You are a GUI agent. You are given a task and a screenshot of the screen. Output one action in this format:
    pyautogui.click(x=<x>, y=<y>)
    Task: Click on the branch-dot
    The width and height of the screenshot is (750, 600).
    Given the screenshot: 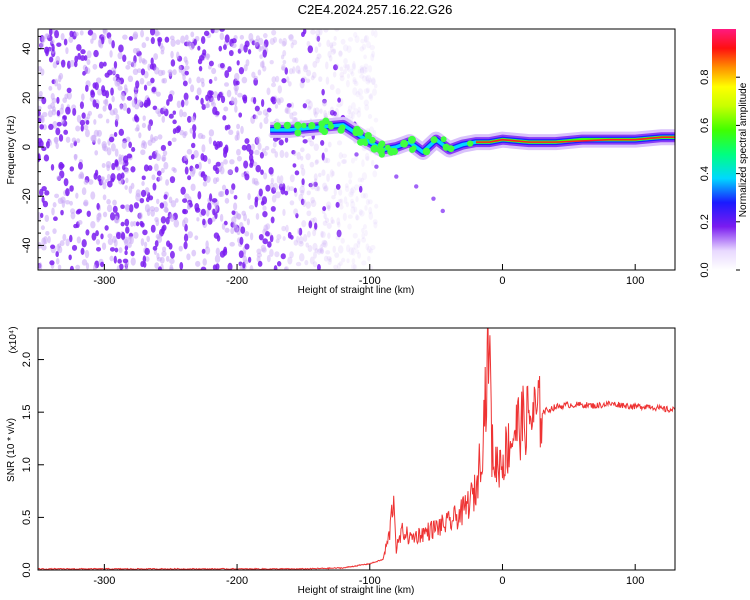 What is the action you would take?
    pyautogui.click(x=356, y=154)
    